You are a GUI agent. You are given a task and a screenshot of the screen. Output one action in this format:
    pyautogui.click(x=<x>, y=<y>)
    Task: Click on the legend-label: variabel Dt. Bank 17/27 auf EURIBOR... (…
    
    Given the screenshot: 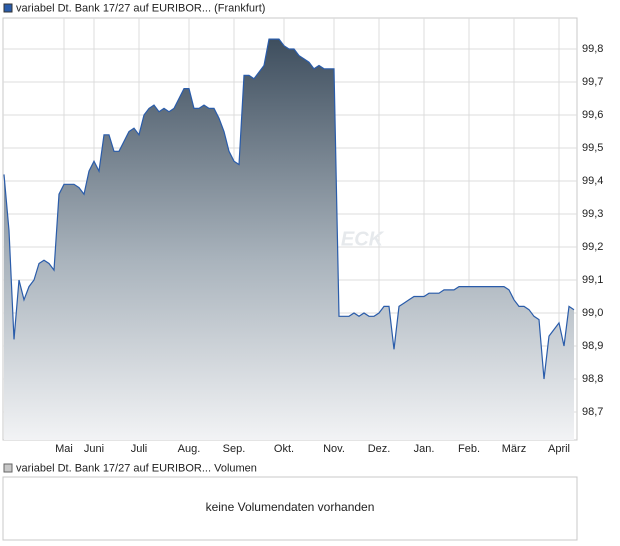 What is the action you would take?
    pyautogui.click(x=140, y=8)
    